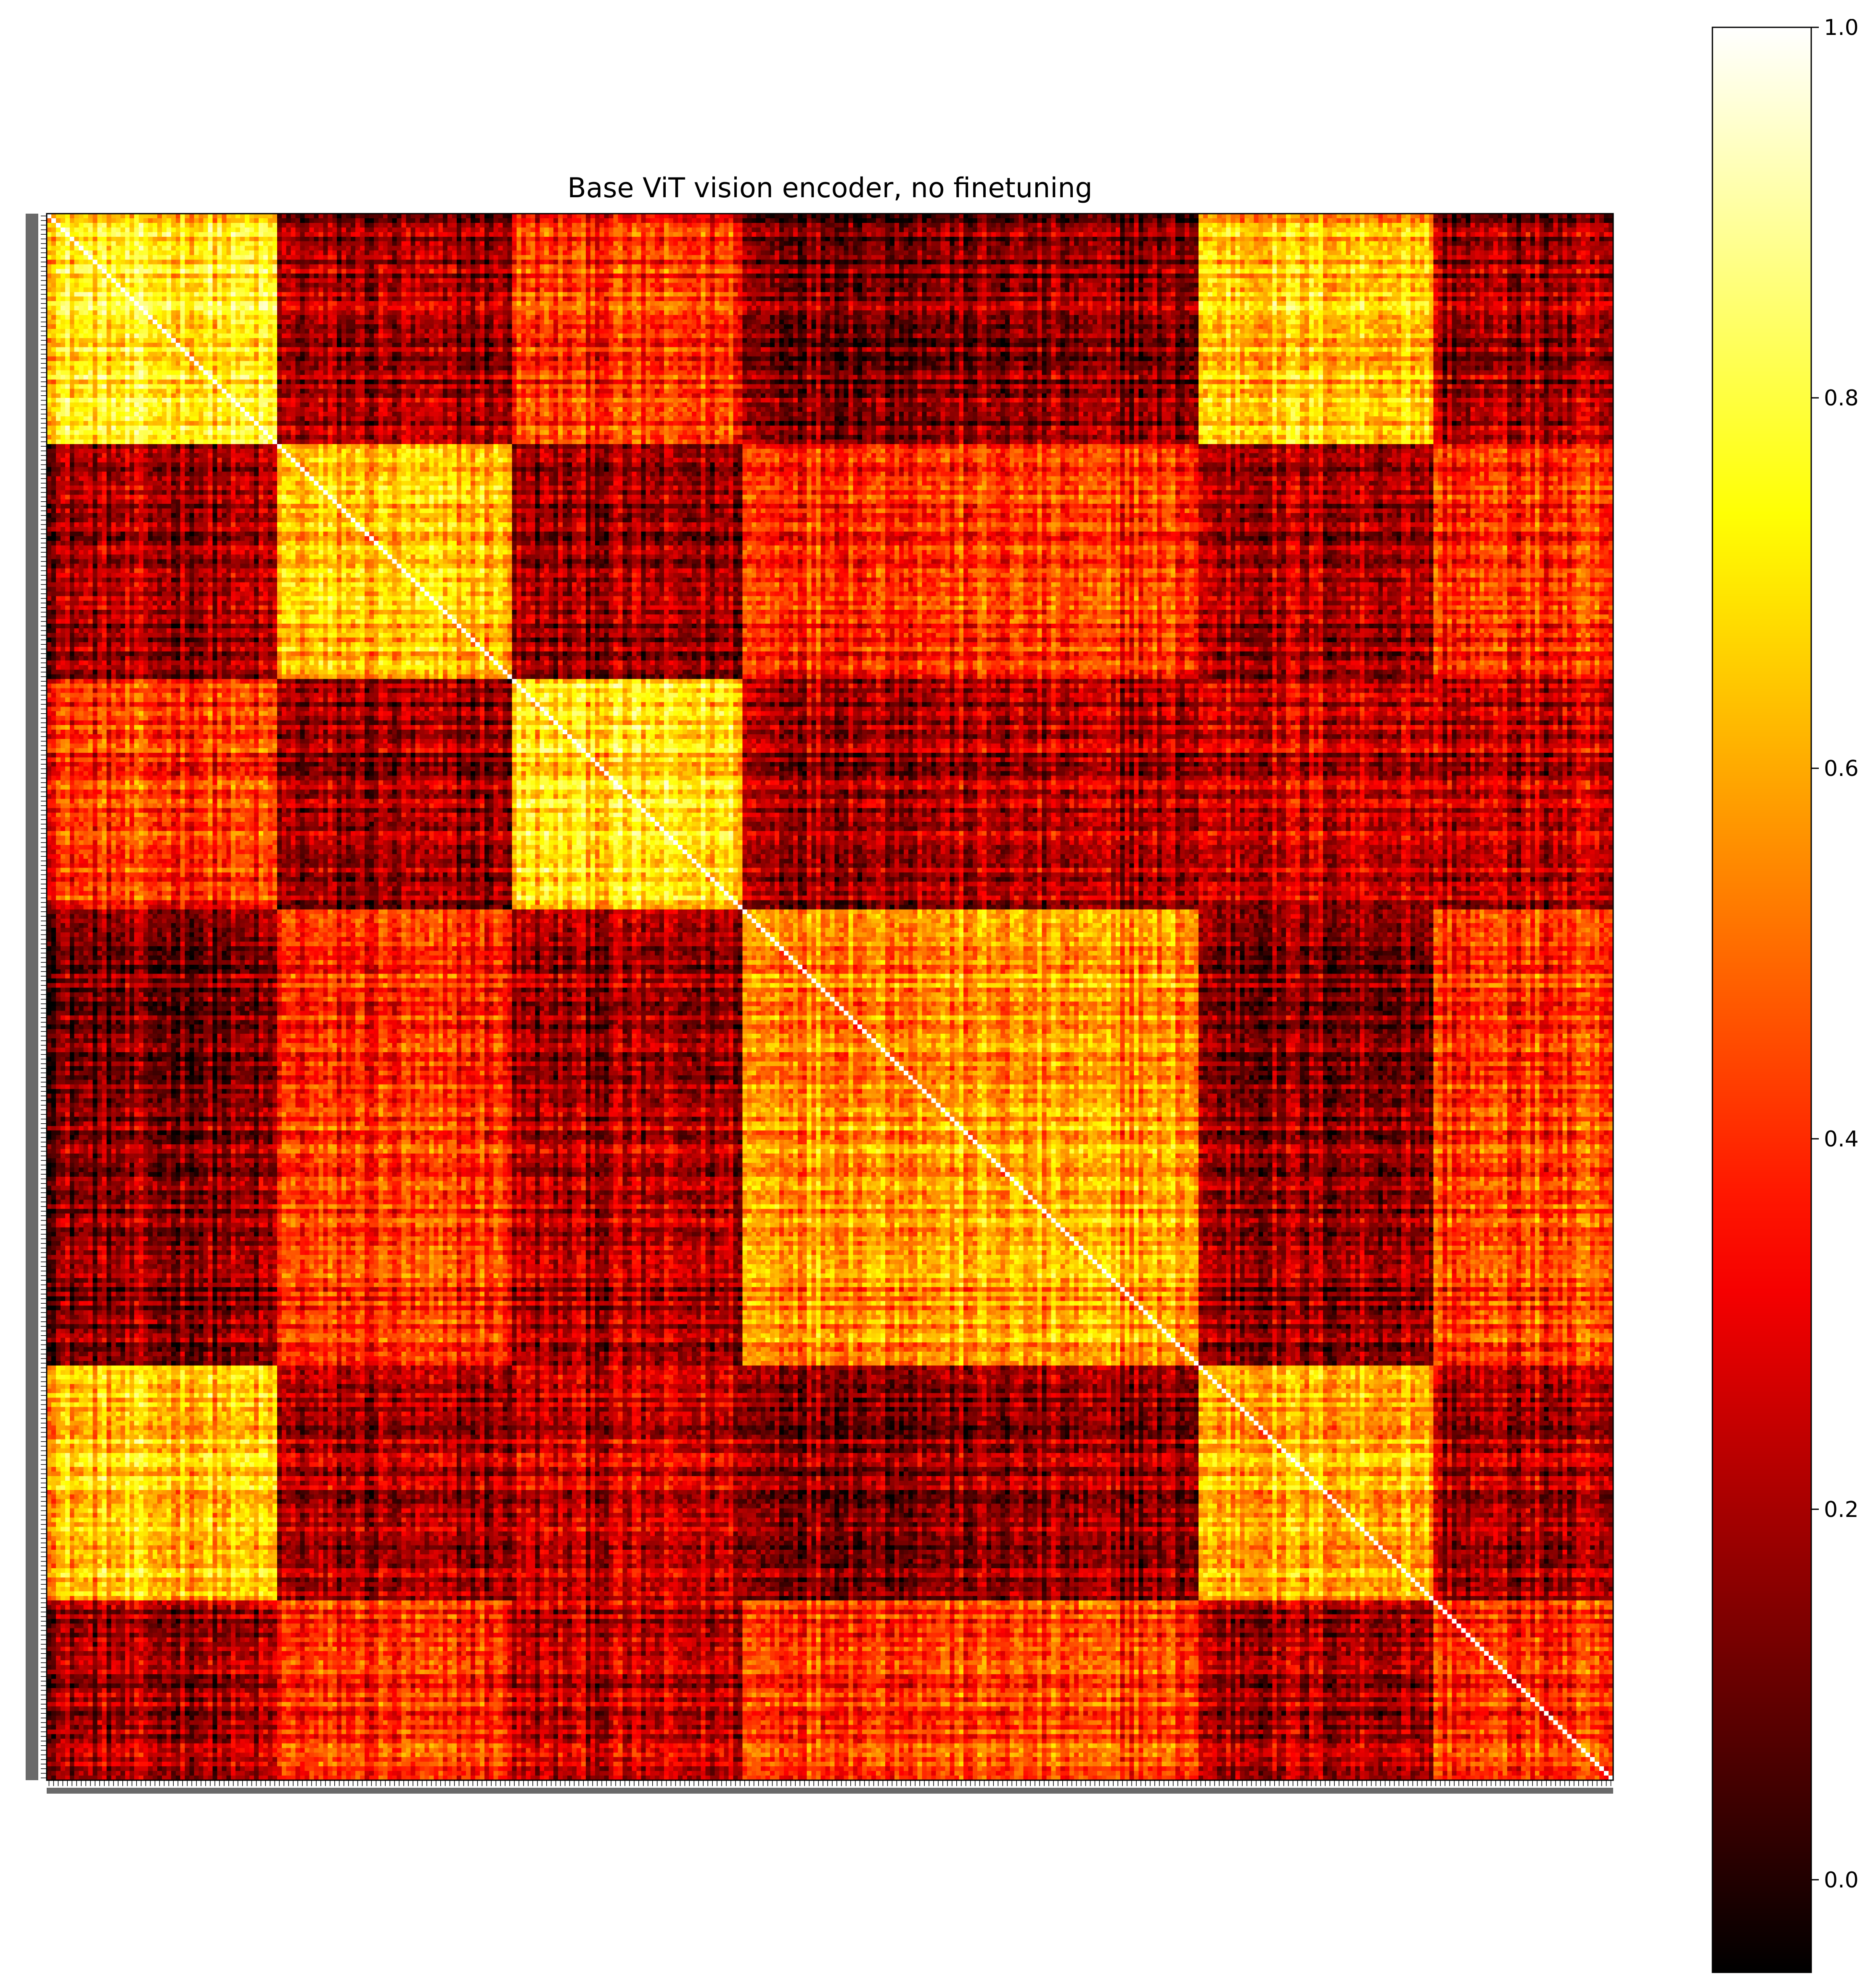  Describe the element at coordinates (1841, 1880) in the screenshot. I see `colorbar-tick-label: 0.0` at that location.